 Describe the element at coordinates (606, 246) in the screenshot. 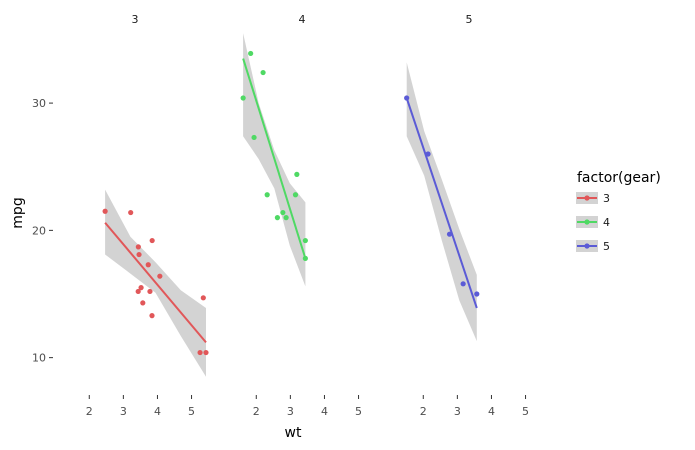

I see `legend-label: 5` at that location.